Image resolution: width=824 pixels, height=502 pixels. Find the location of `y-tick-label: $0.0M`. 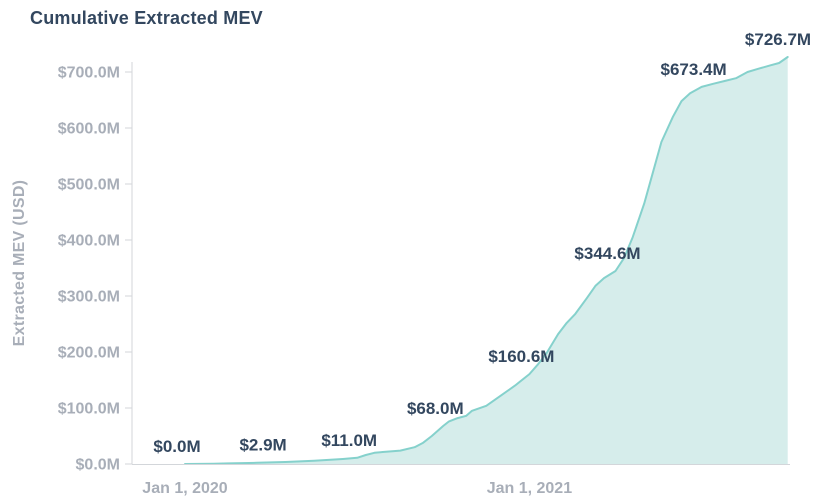

y-tick-label: $0.0M is located at coordinates (98, 465).